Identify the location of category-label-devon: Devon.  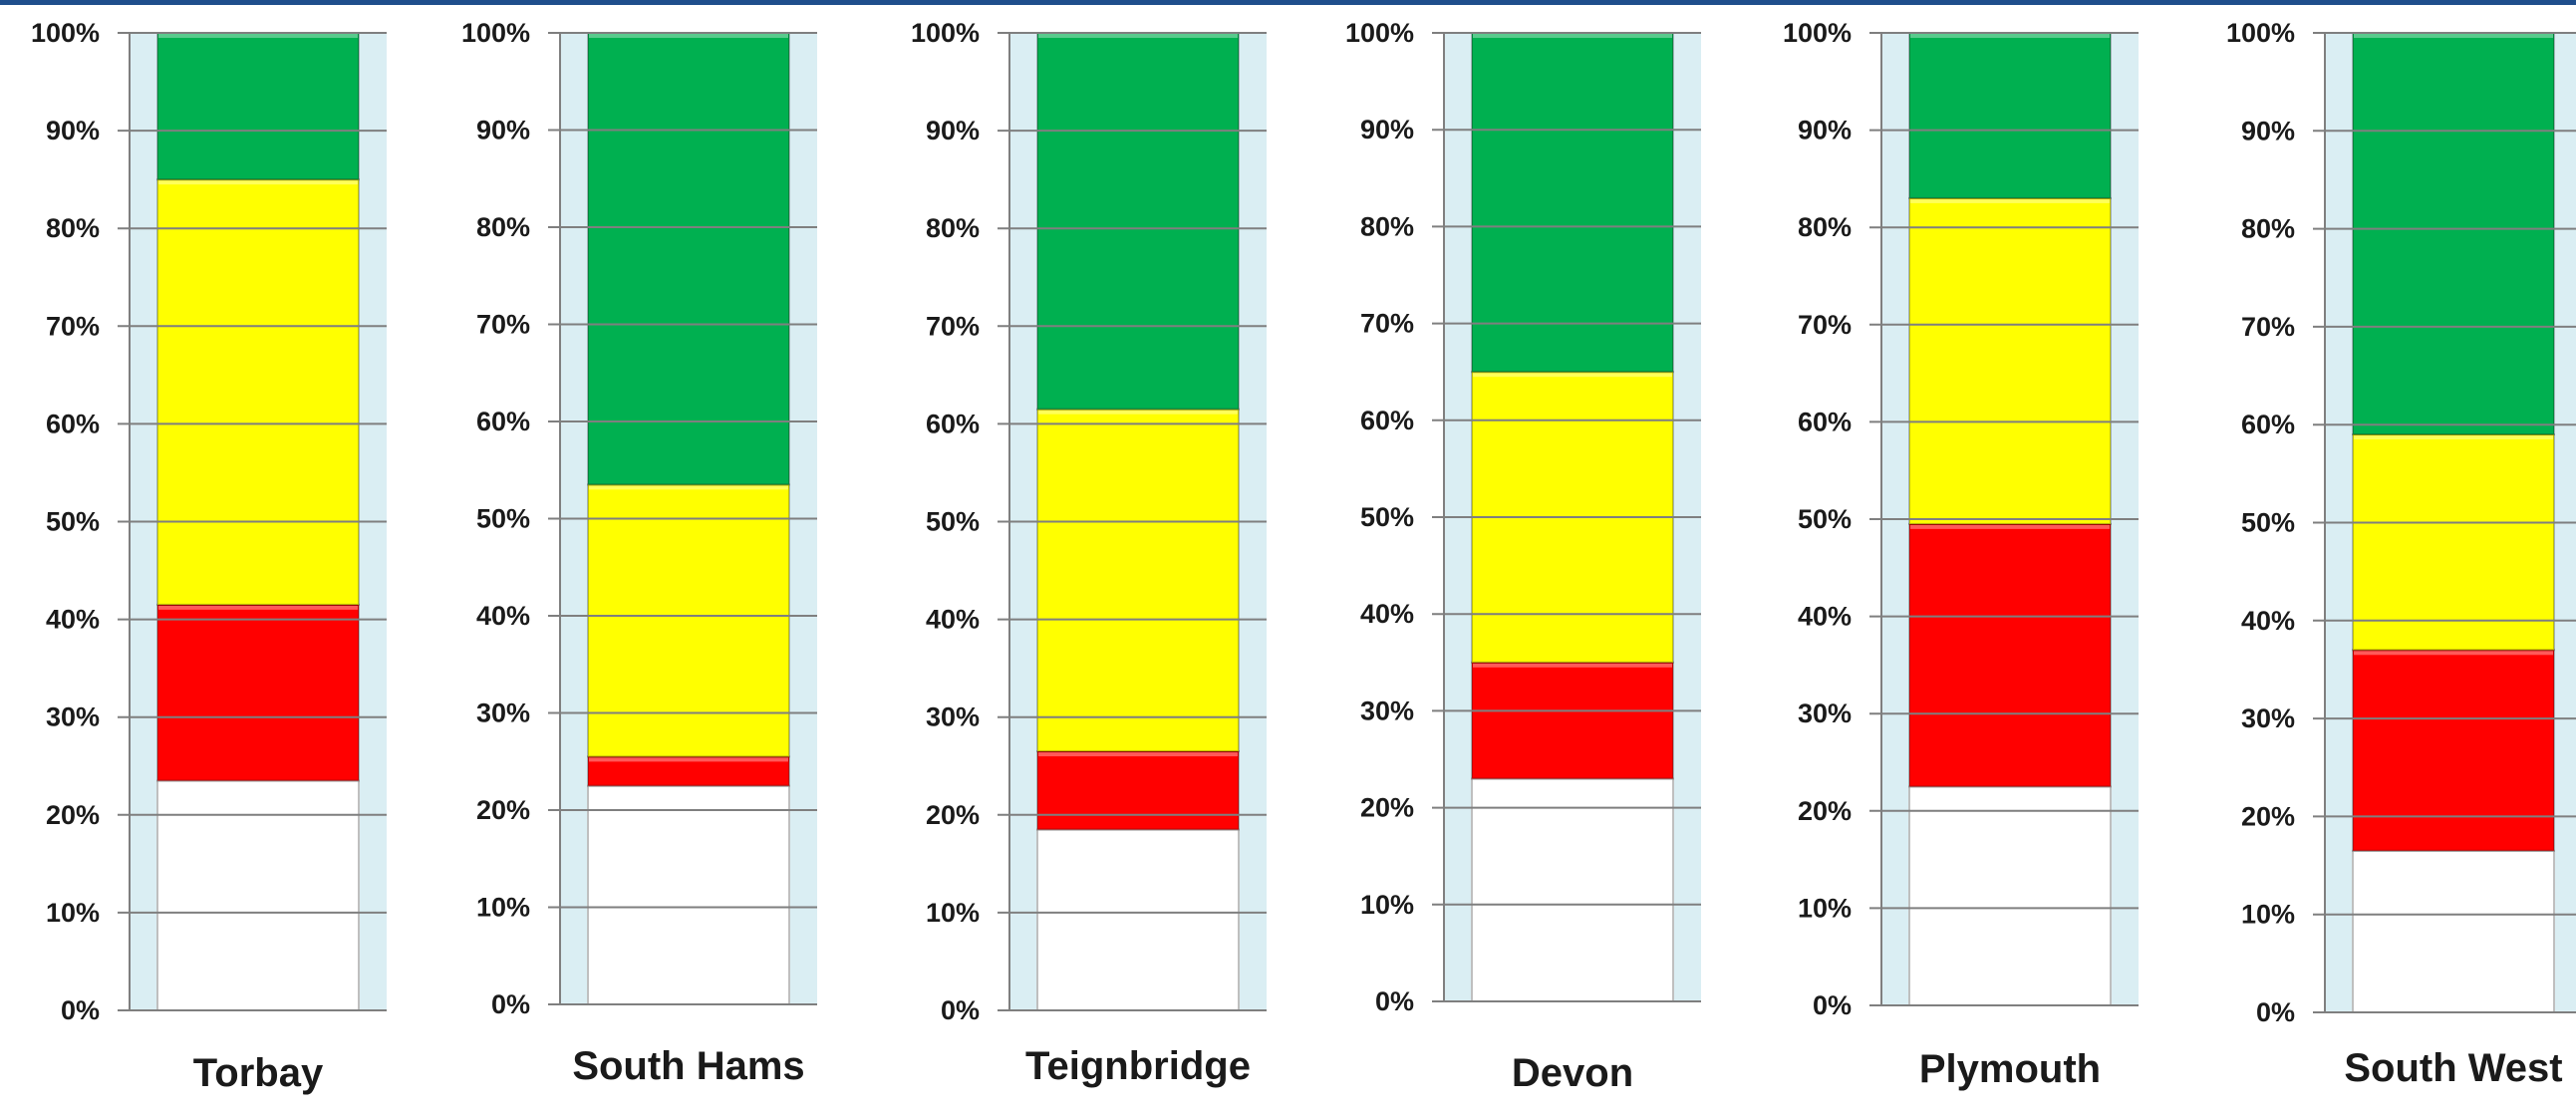
(1572, 1073).